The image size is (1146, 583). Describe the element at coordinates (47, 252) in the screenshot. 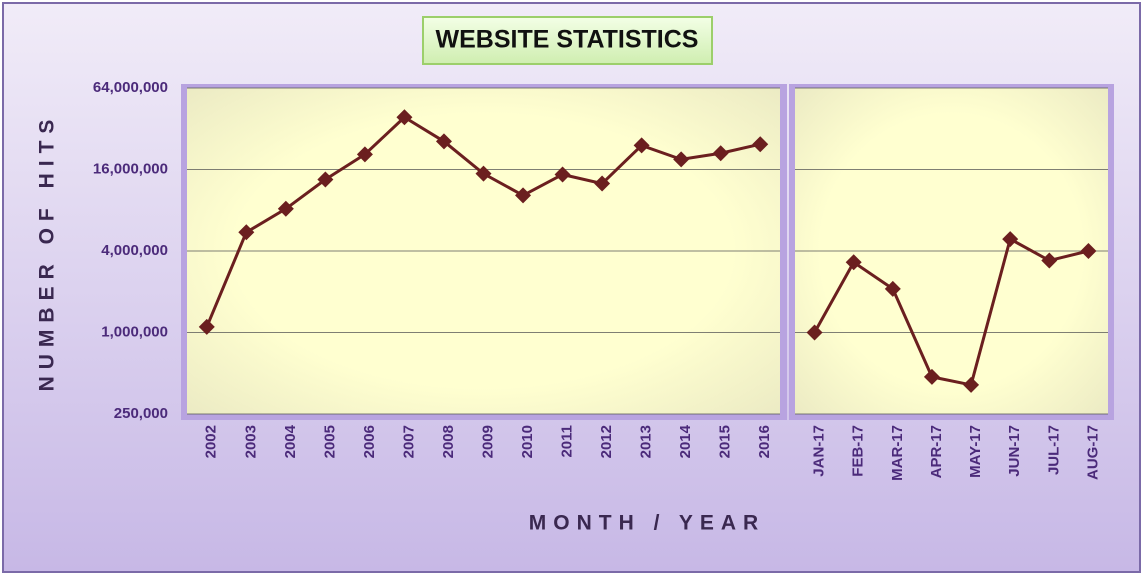

I see `y-axis-label: NUMBER OF HITS` at that location.